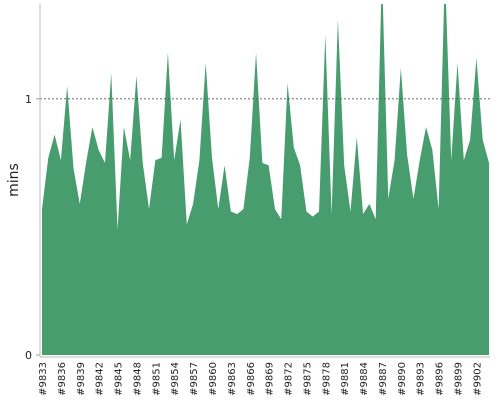 This screenshot has width=500, height=404. Describe the element at coordinates (307, 379) in the screenshot. I see `x-tick-label: #9875` at that location.